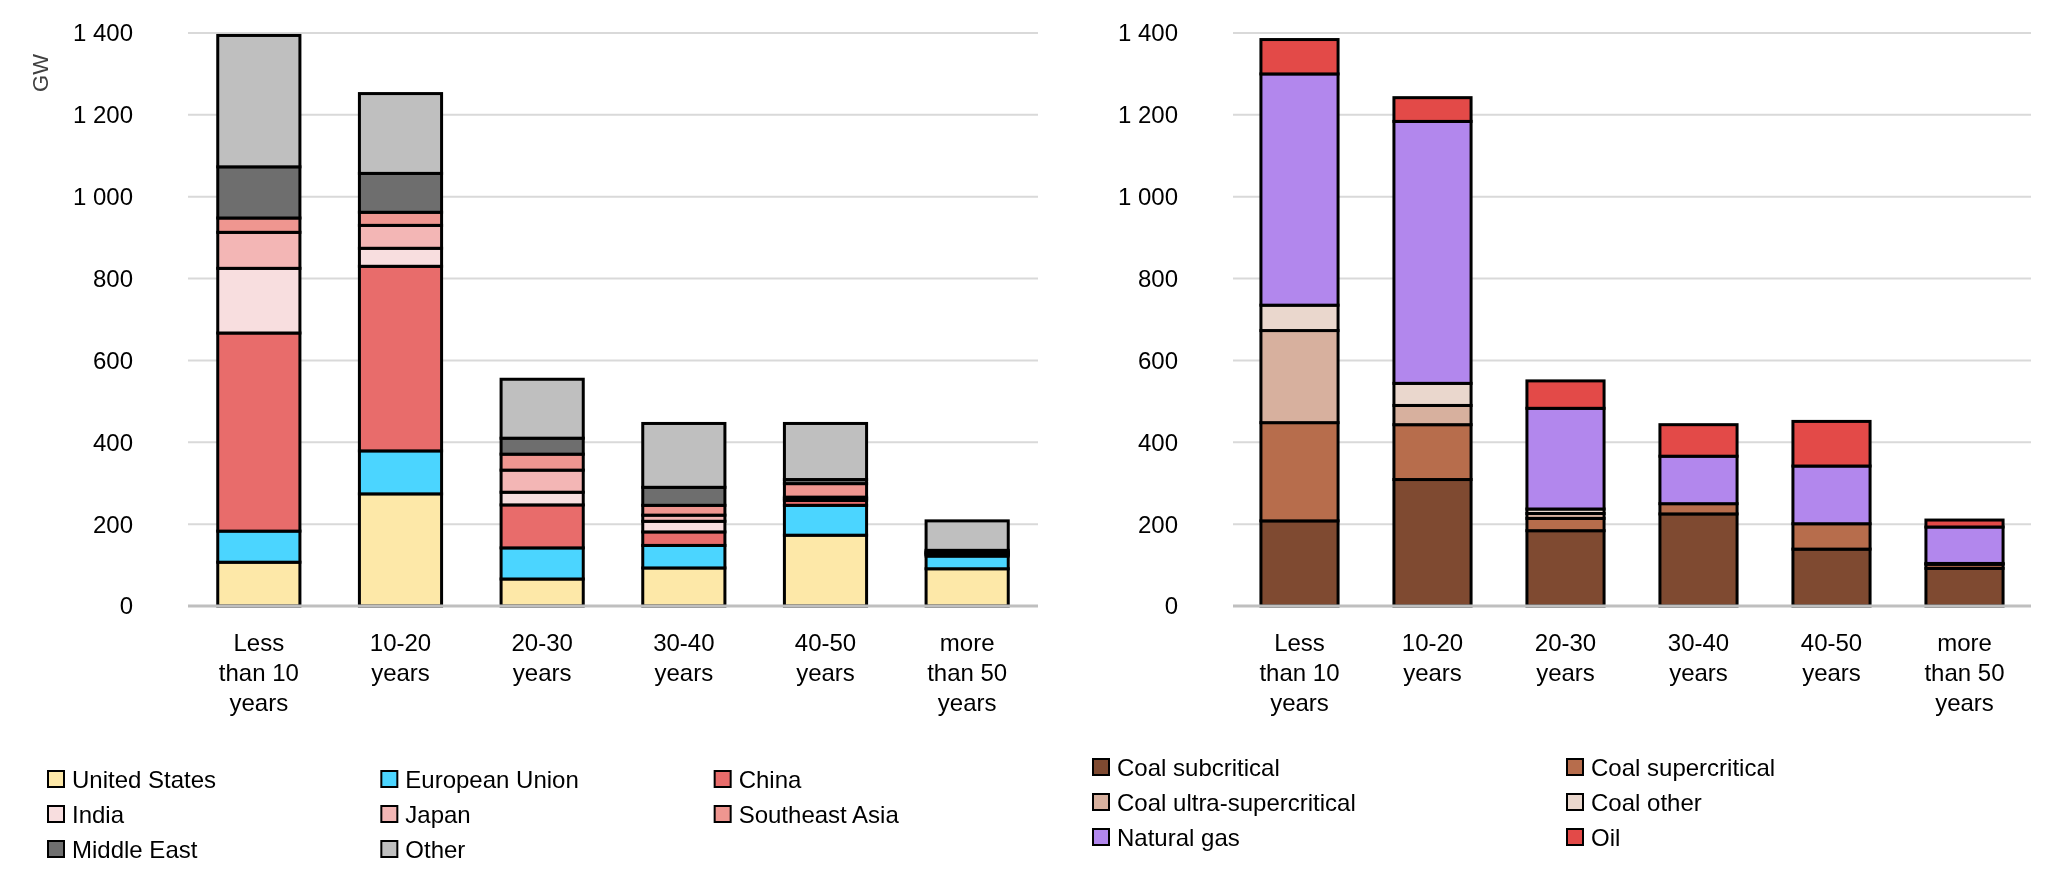 The image size is (2049, 872). Describe the element at coordinates (1198, 768) in the screenshot. I see `legend-label: Coal subcritical` at that location.